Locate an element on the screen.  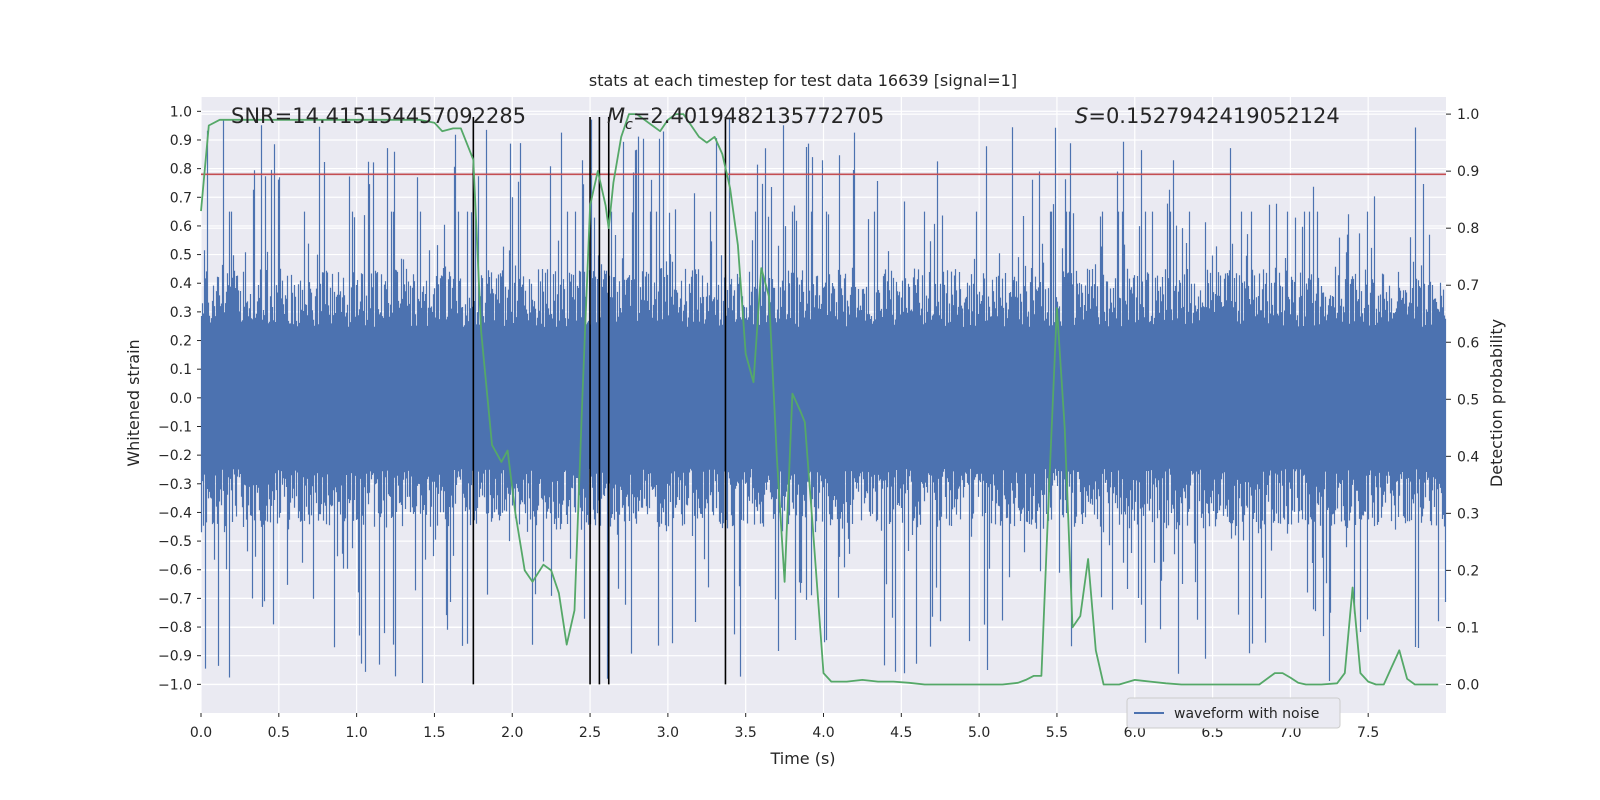
y-right-tick-label: 0.1 is located at coordinates (1468, 628).